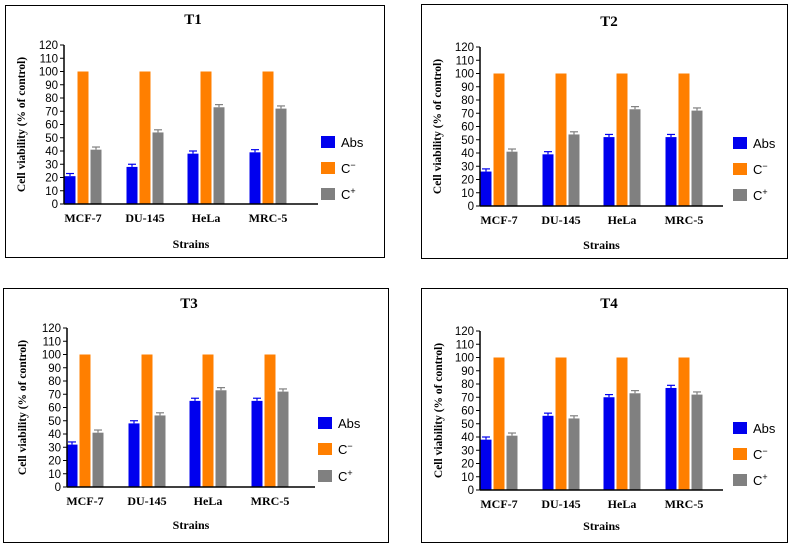 This screenshot has height=546, width=793. I want to click on y-tick-label: 30, so click(467, 451).